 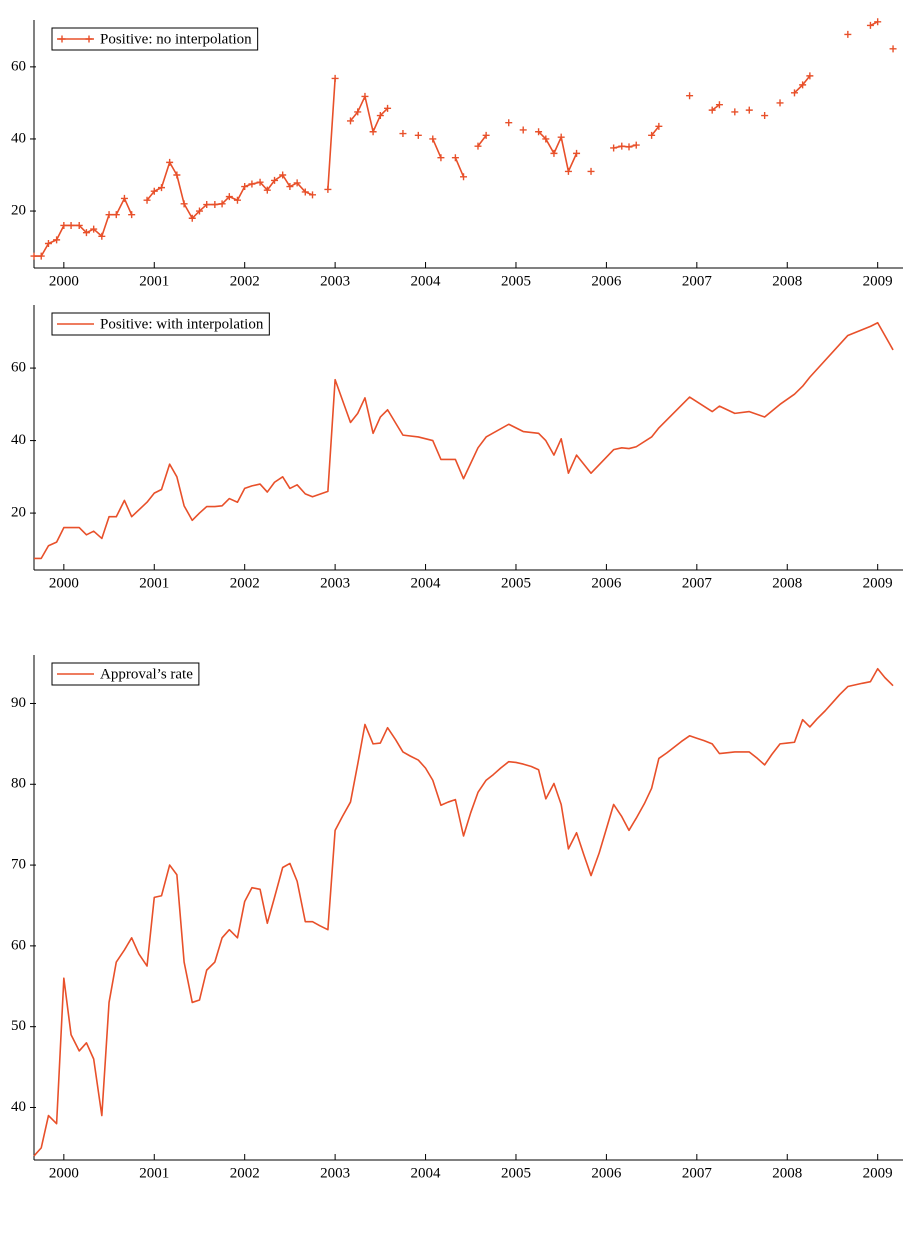 I want to click on y-tick-label: 50, so click(x=18, y=1026).